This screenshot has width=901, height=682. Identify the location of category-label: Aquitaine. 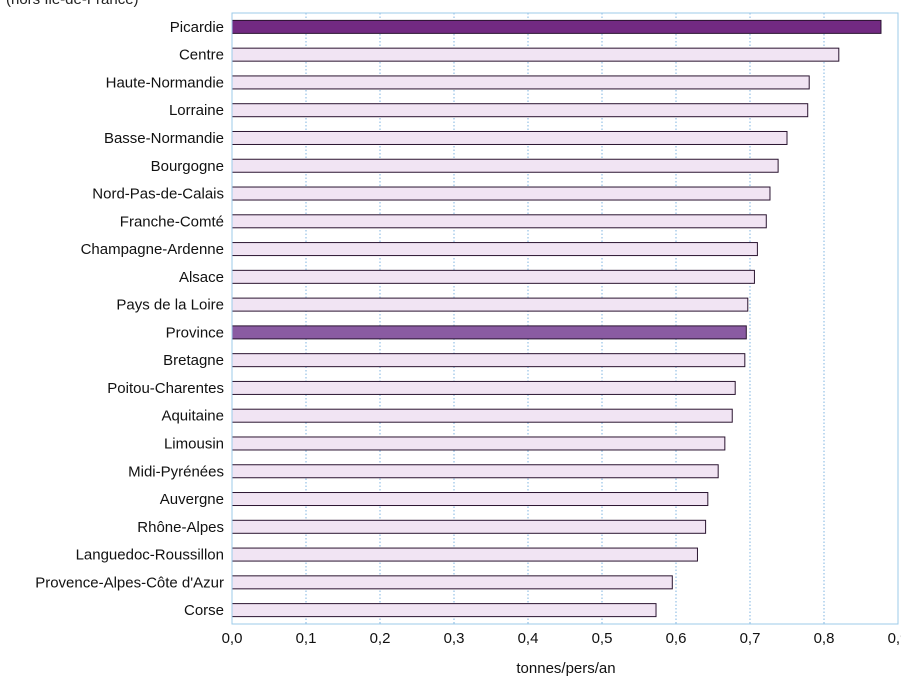
(192, 416).